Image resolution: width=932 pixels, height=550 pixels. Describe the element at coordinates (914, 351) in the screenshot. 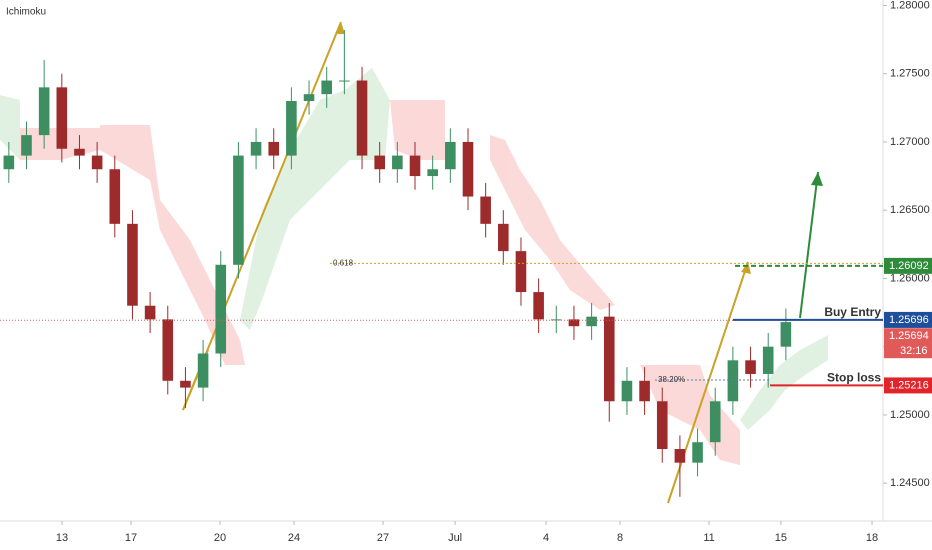

I see `countdown-label: 32:16` at that location.